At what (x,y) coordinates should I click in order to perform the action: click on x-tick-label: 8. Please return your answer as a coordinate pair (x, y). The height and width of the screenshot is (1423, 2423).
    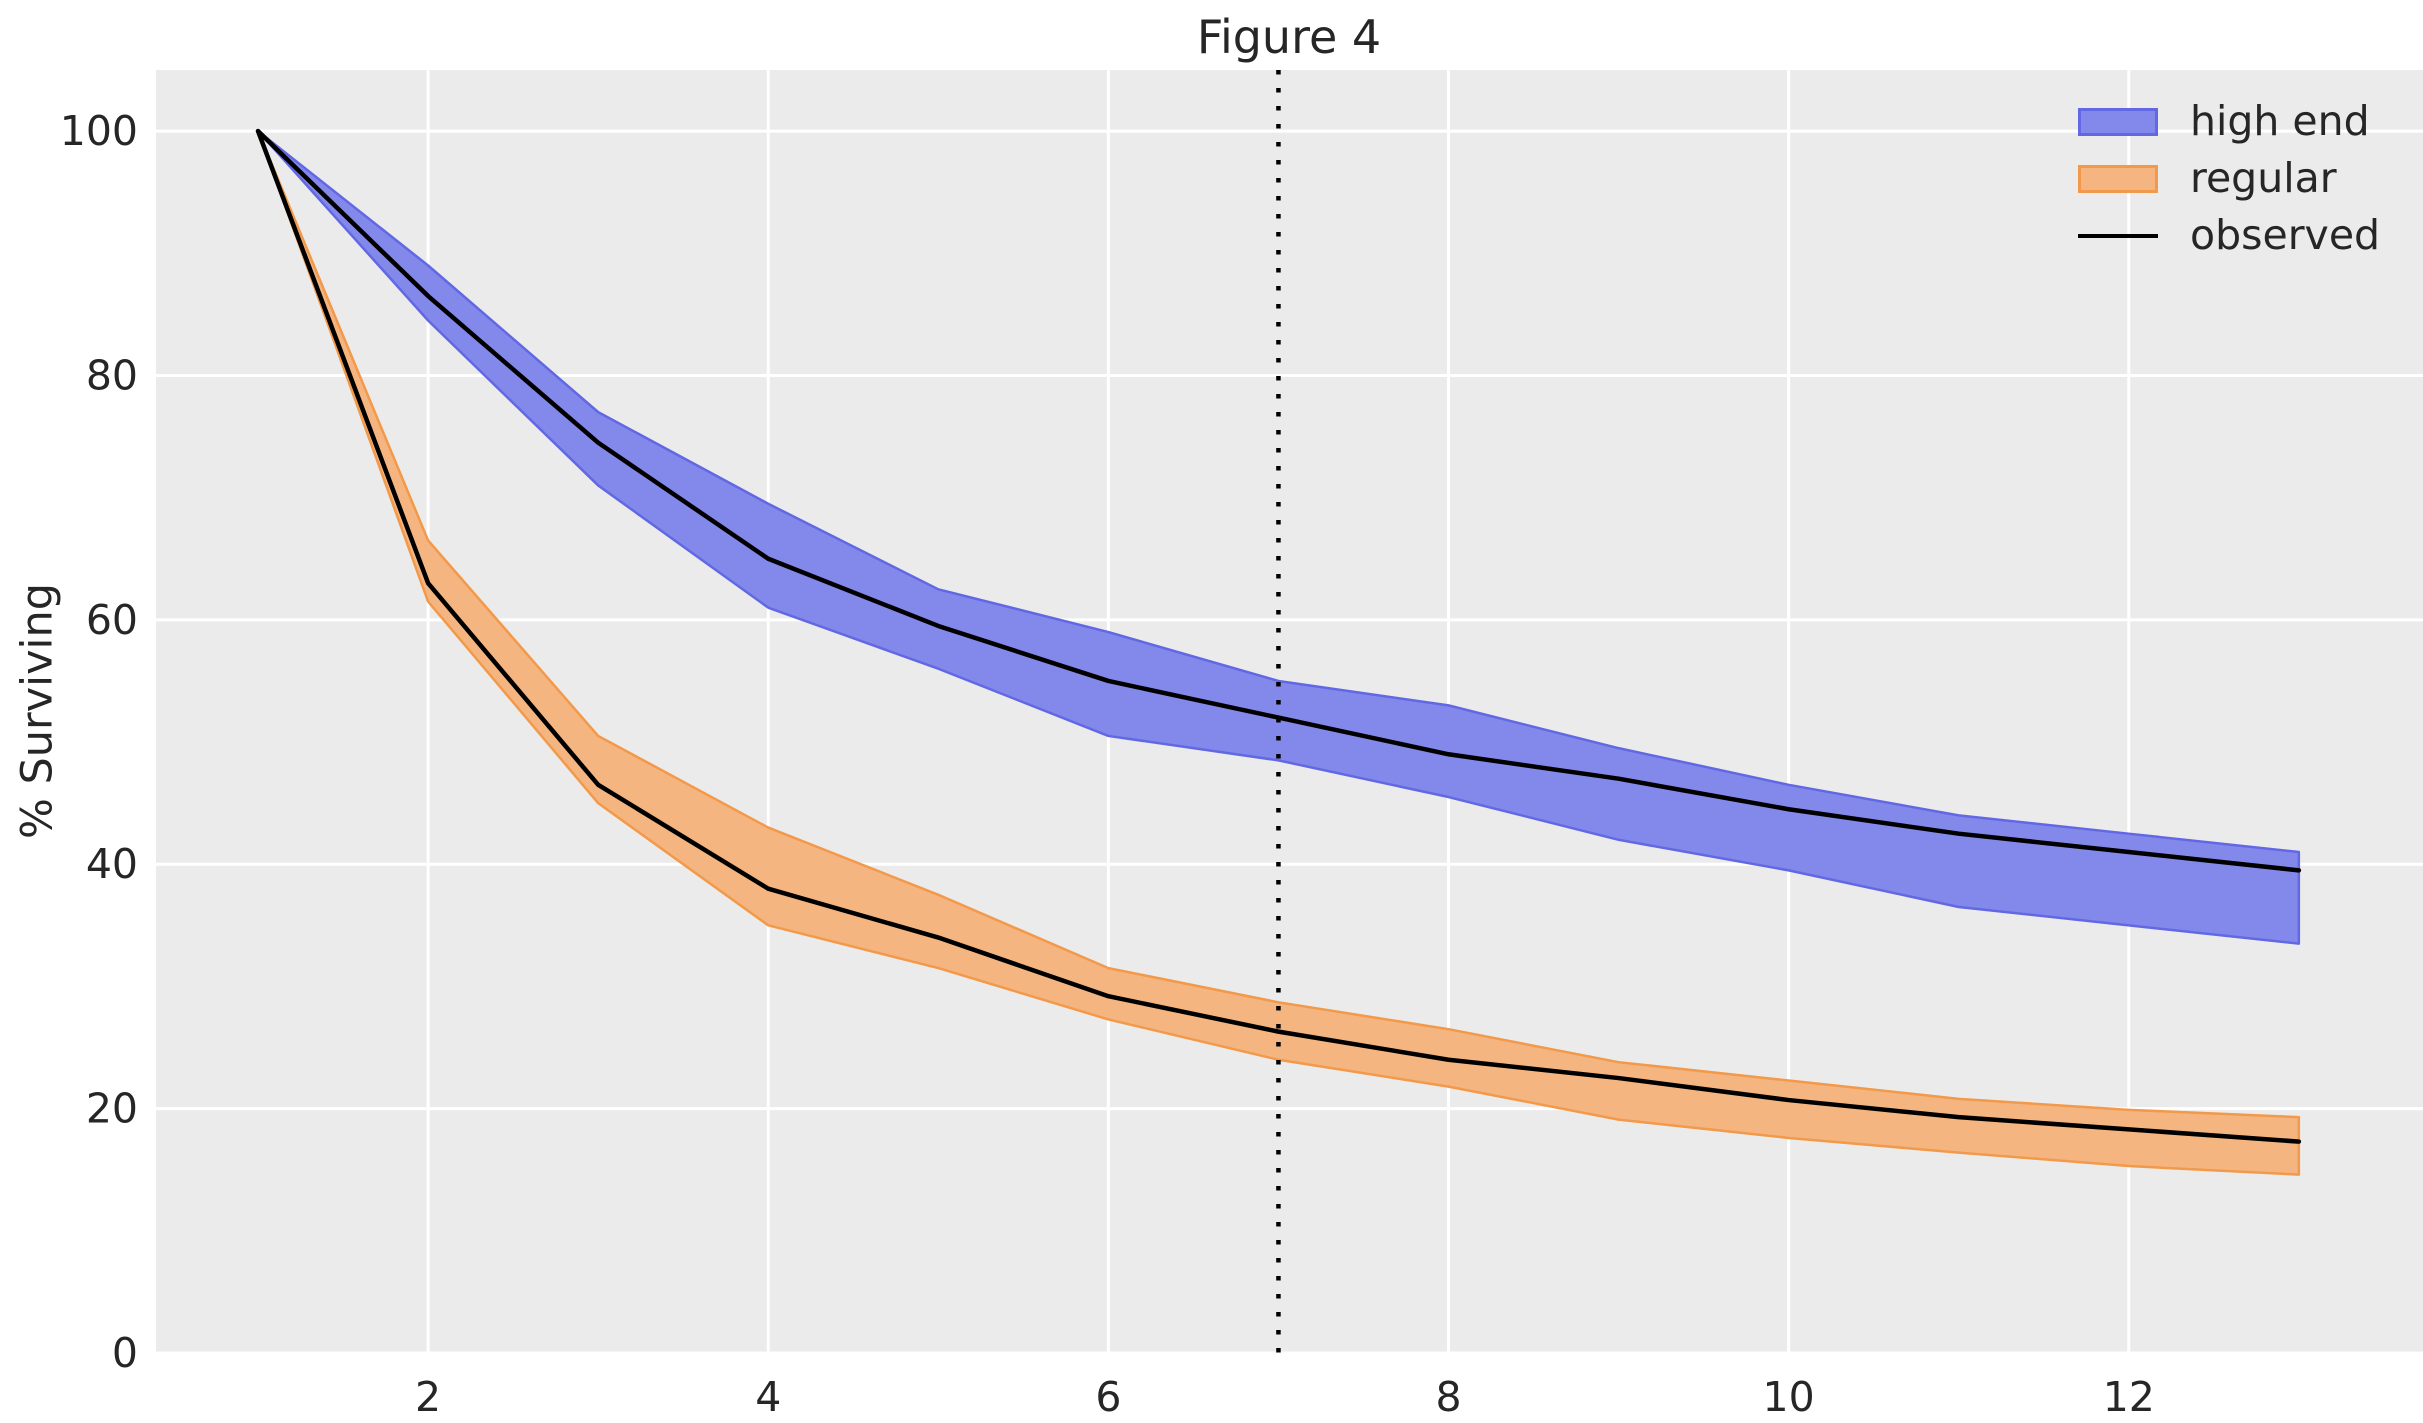
    Looking at the image, I should click on (1448, 1397).